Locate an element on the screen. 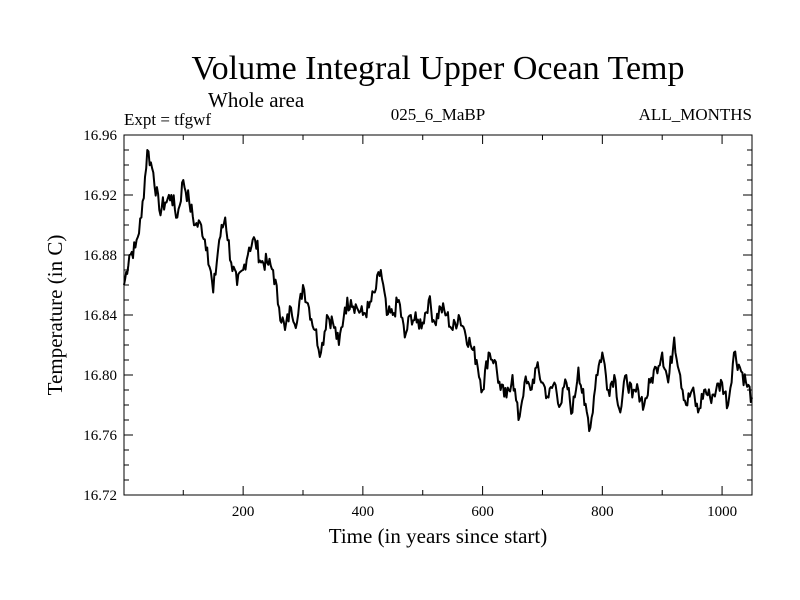 The image size is (800, 600). x-axis-label: Time (in years since start) is located at coordinates (438, 536).